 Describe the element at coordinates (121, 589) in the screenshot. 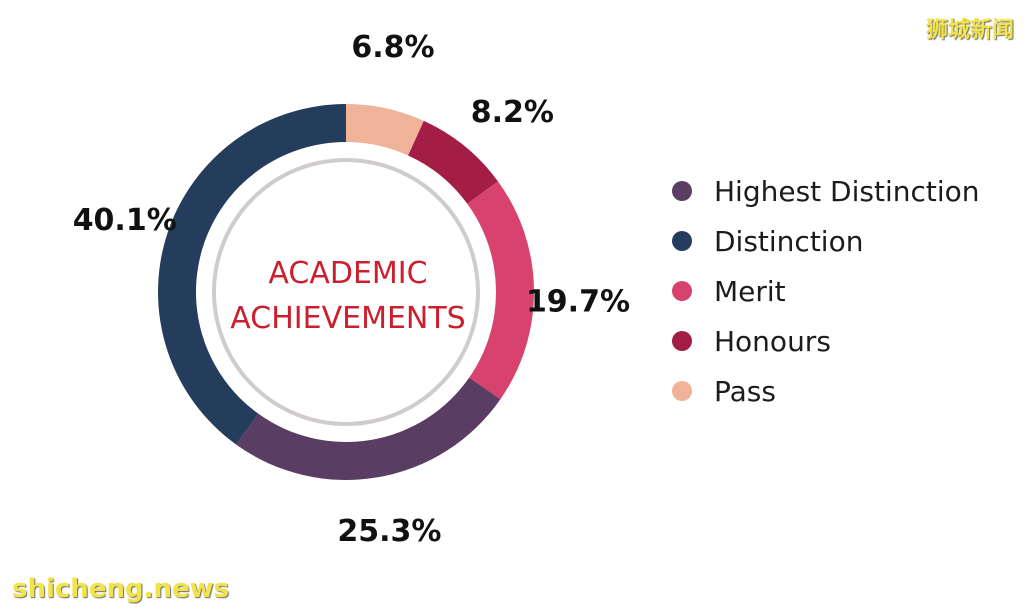

I see `watermark-bottom-left: shicheng.news` at that location.